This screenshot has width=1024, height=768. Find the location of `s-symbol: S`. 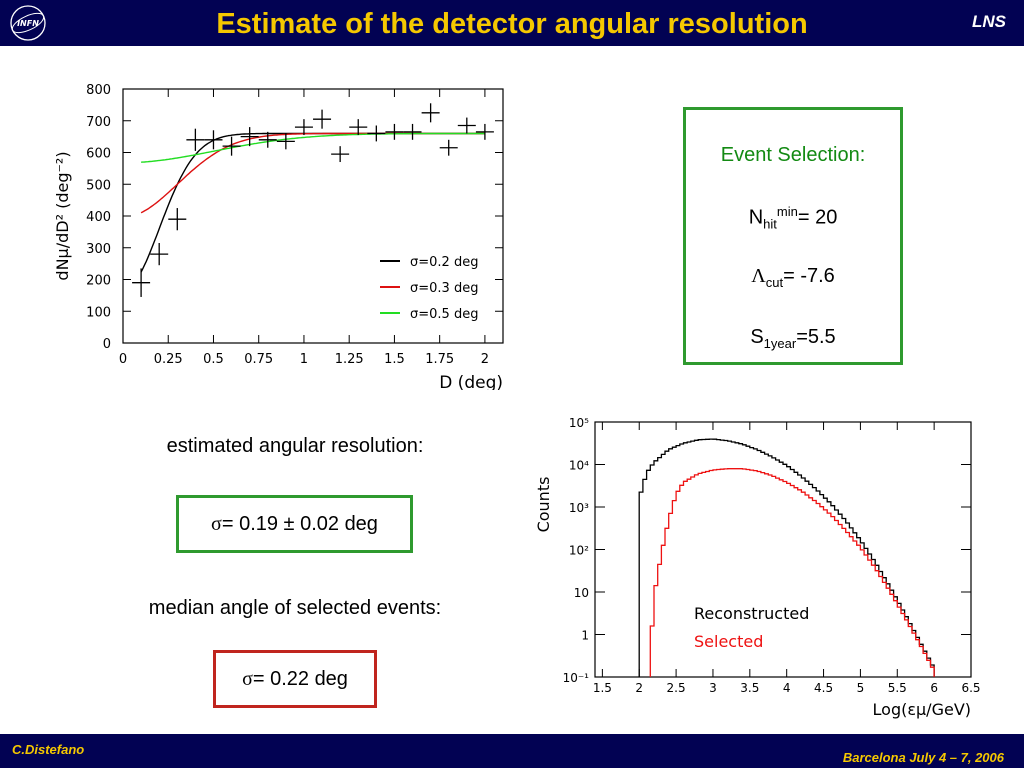

s-symbol: S is located at coordinates (757, 337).